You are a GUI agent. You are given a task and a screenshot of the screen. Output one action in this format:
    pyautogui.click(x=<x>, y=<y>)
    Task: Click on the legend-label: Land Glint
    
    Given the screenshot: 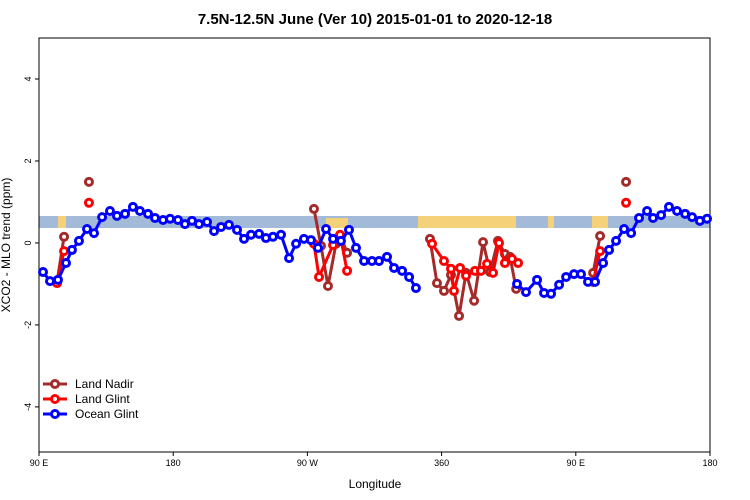 What is the action you would take?
    pyautogui.click(x=102, y=399)
    